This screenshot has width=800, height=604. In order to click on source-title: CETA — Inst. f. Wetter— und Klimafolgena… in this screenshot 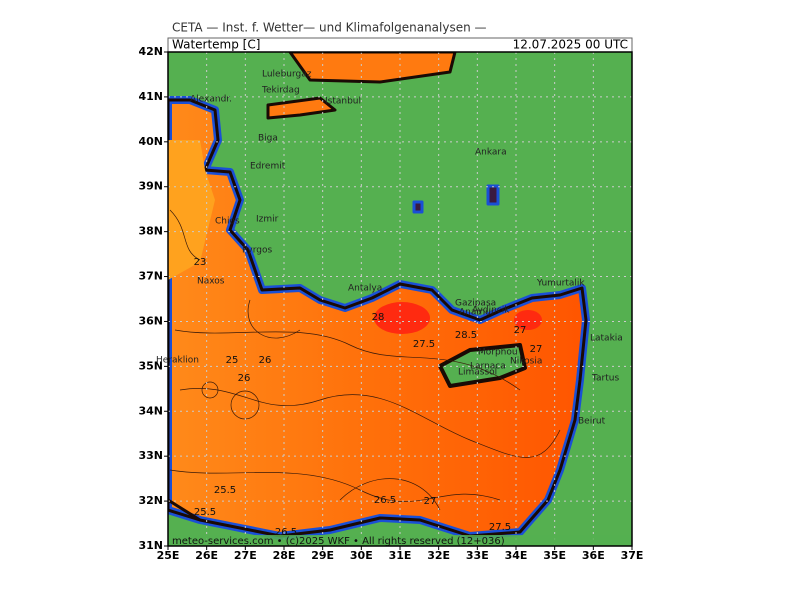, I will do `click(329, 28)`.